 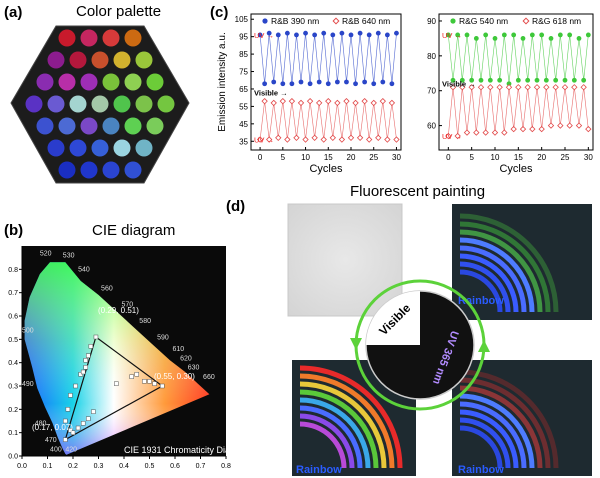 What do you see at coordinates (243, 124) in the screenshot?
I see `y-tick-label: 45` at bounding box center [243, 124].